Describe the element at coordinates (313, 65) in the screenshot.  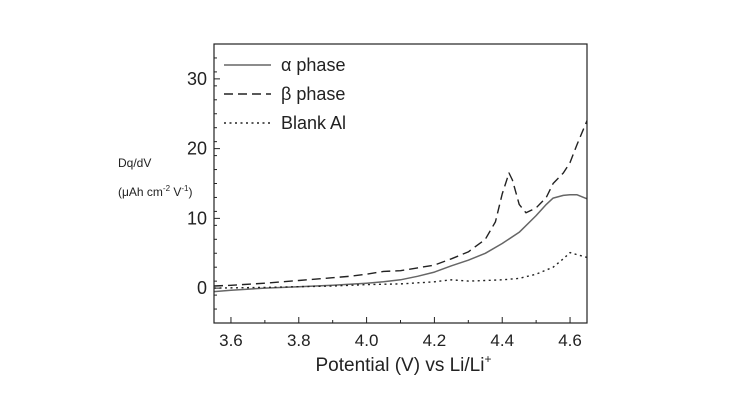
I see `legend-label: α phase` at that location.